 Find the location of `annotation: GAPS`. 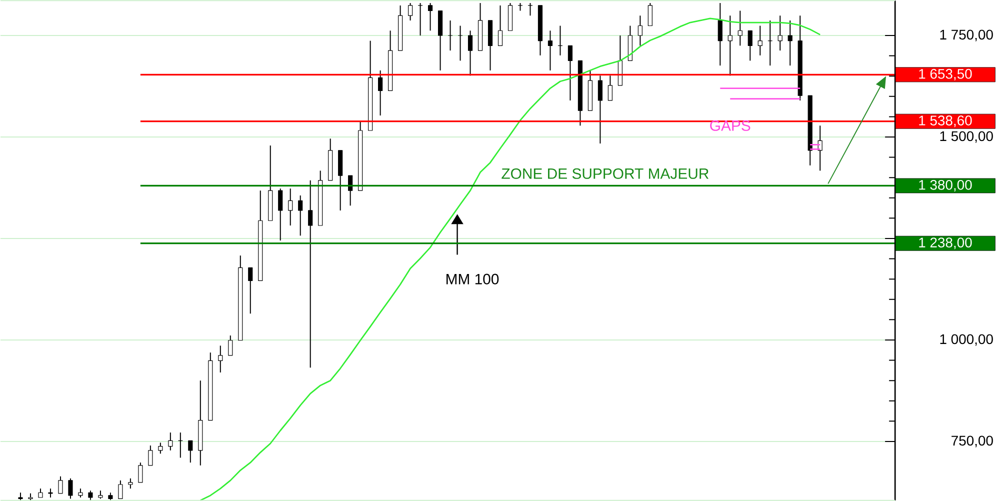

annotation: GAPS is located at coordinates (730, 125).